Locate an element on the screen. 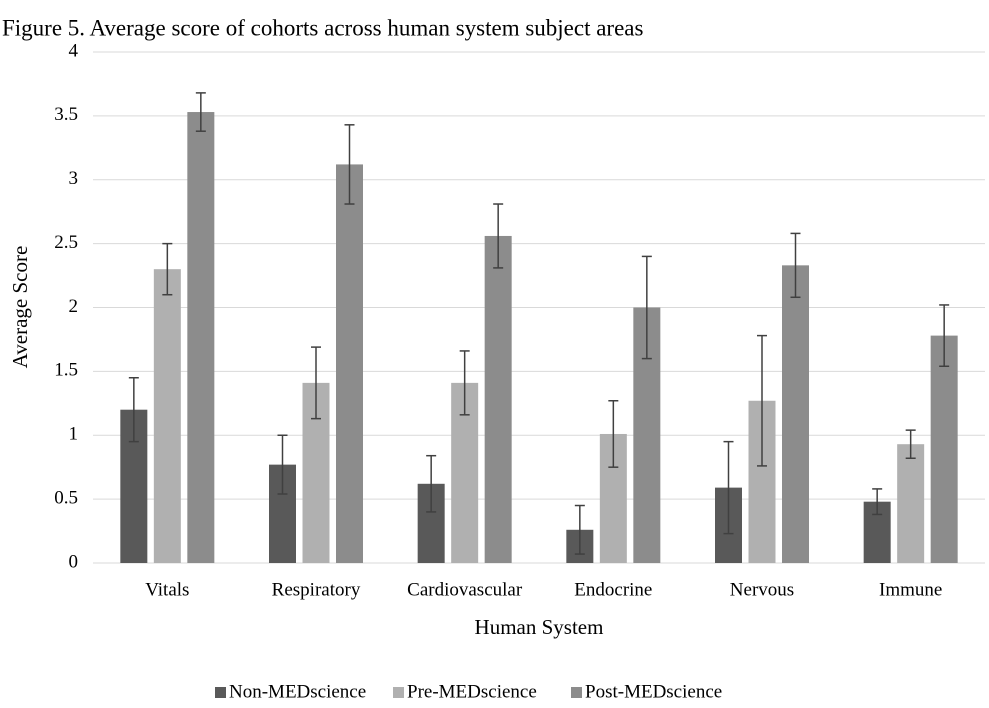 Image resolution: width=989 pixels, height=708 pixels. legend-label: Non-MEDscience is located at coordinates (297, 691).